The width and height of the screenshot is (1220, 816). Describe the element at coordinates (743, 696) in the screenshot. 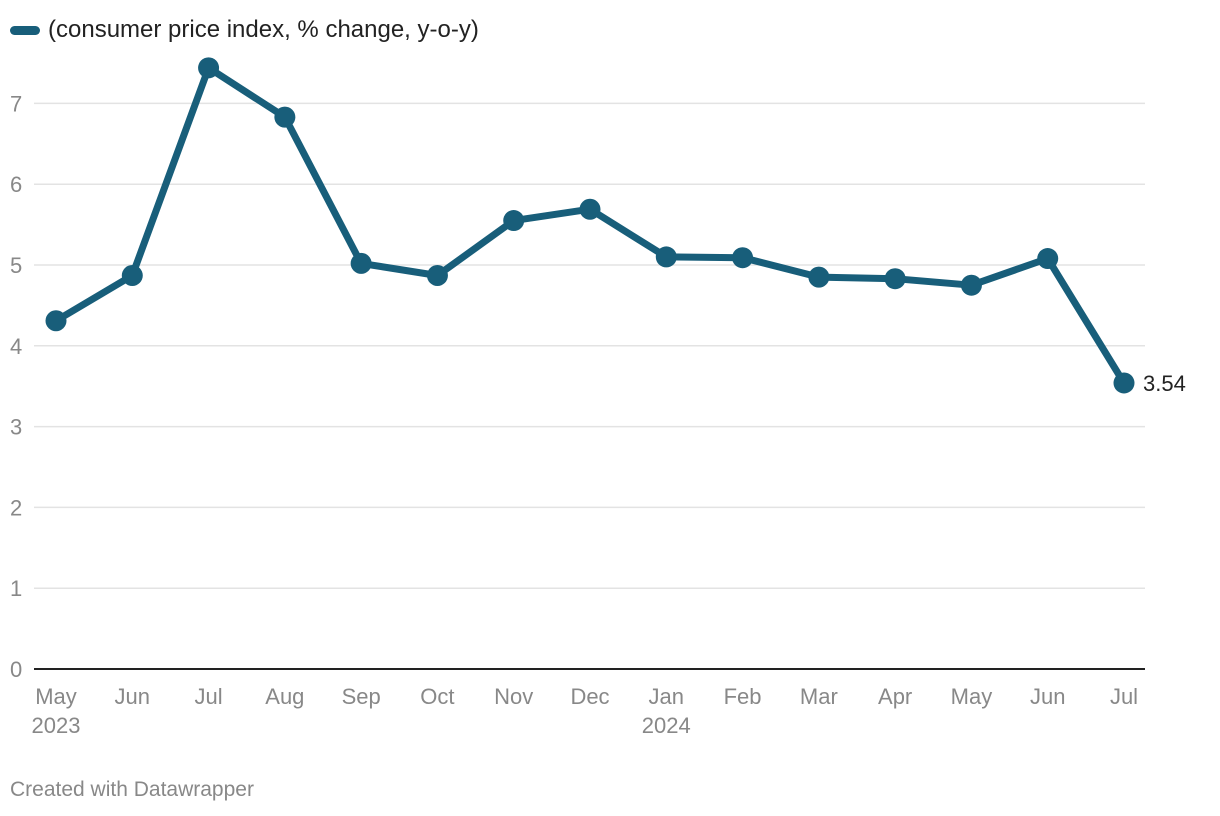

I see `x-tick-label: Feb` at that location.